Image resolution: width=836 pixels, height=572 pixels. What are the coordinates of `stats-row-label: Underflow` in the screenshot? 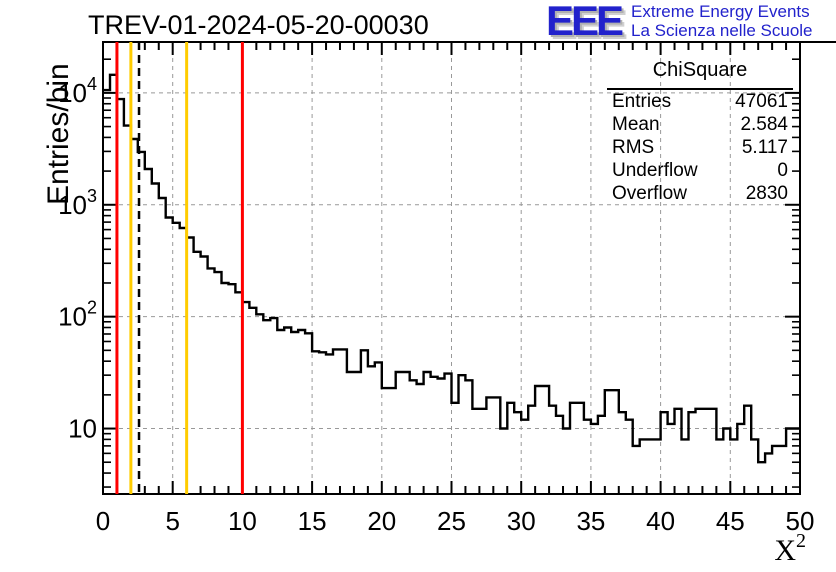 It's located at (655, 170).